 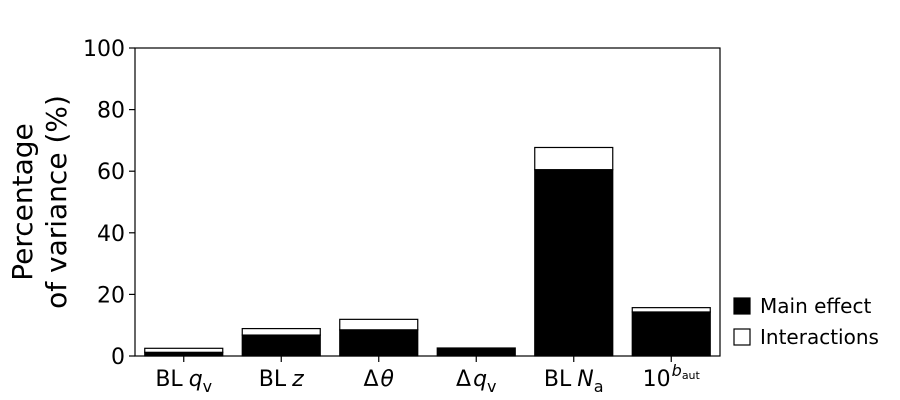 I want to click on legend: Main effect Interactions, so click(x=806, y=321).